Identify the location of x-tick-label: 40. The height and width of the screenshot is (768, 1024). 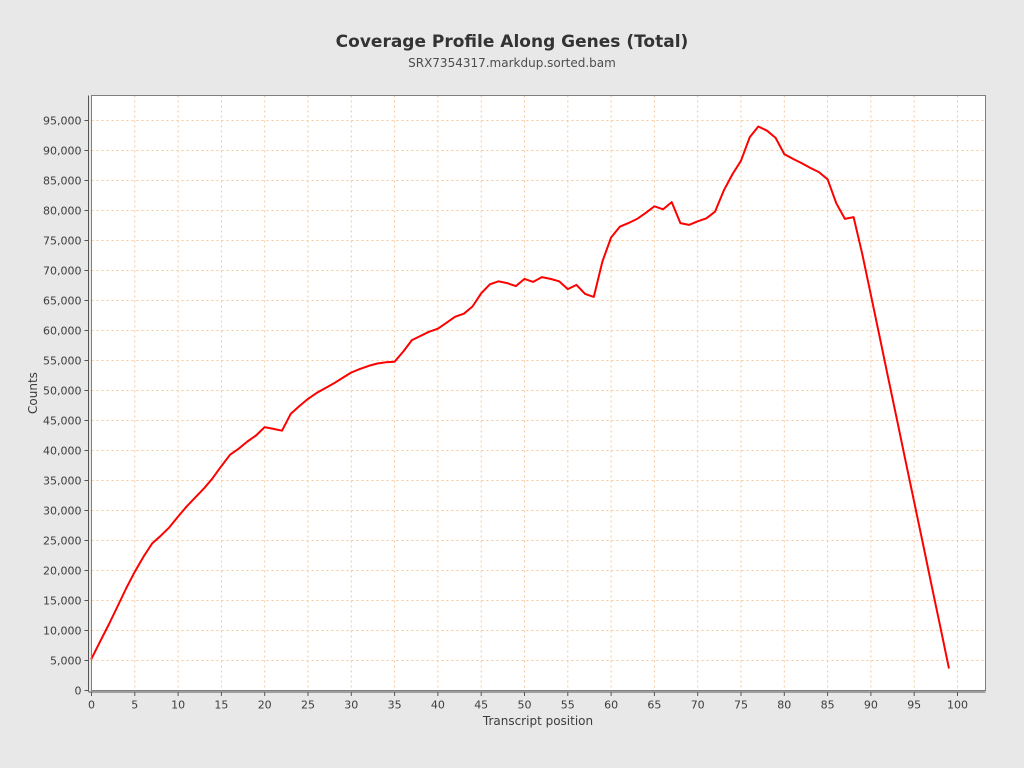
(438, 705).